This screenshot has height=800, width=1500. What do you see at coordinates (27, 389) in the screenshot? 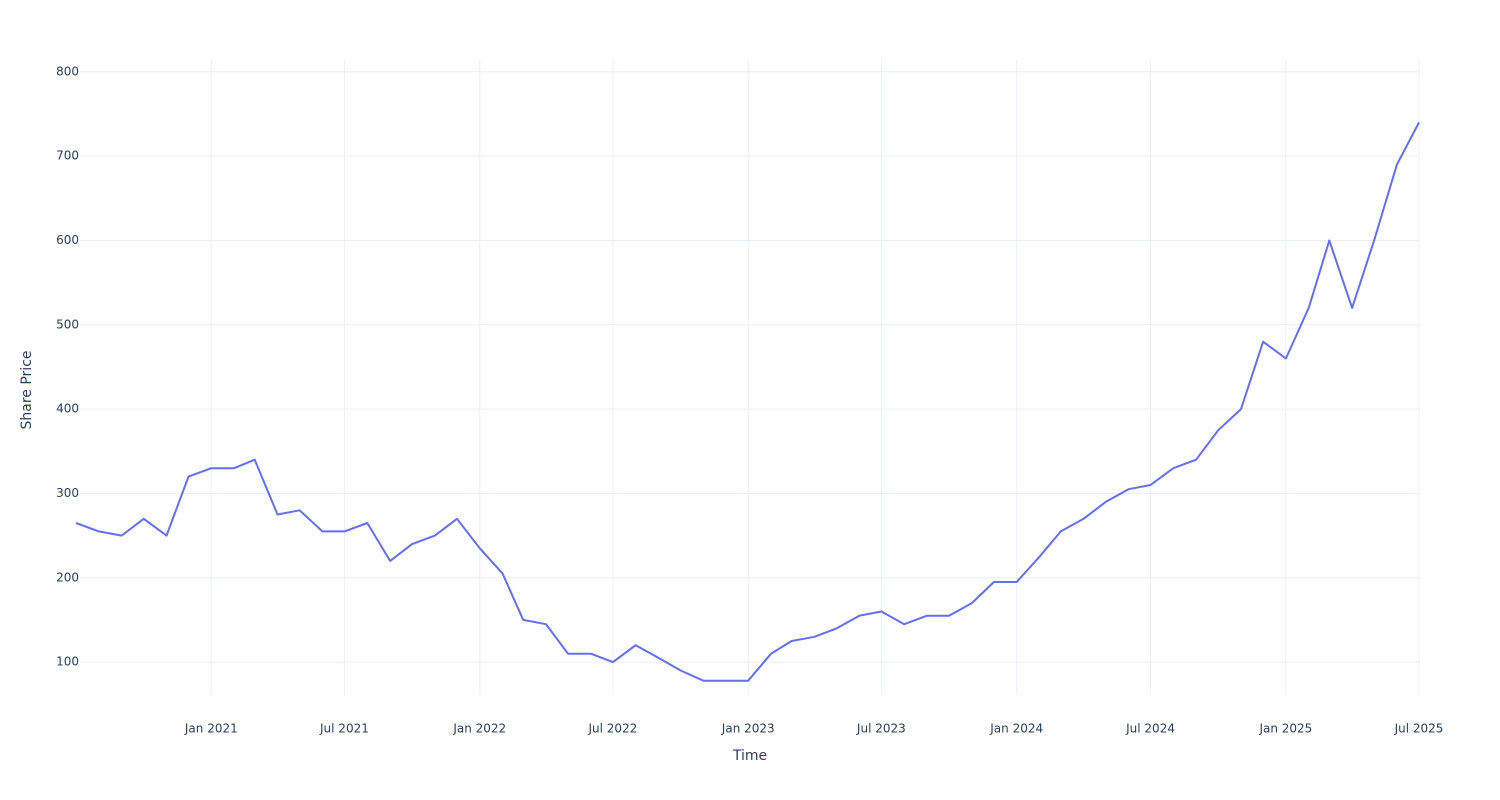
I see `y-axis-title: Share Price` at bounding box center [27, 389].